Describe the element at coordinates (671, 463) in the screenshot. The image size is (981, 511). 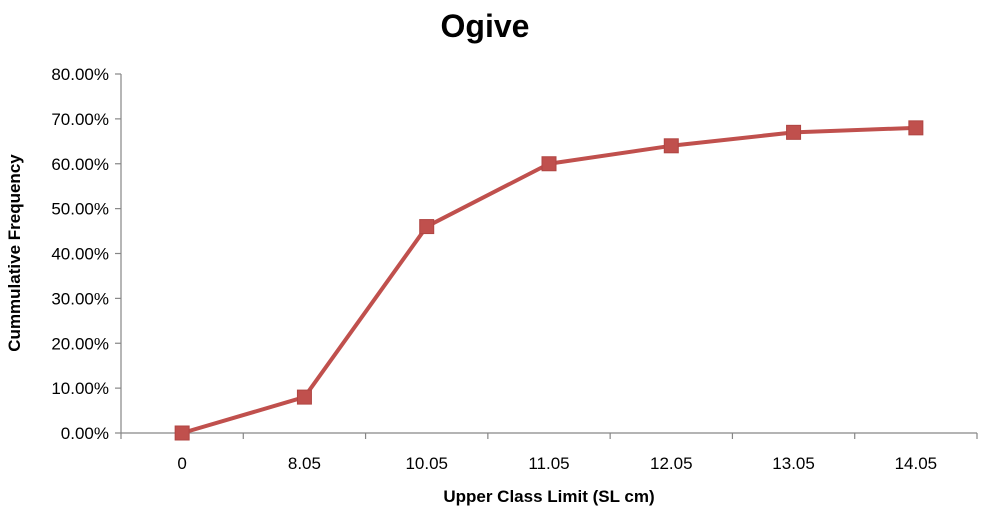
I see `x-tick-label: 12.05` at that location.